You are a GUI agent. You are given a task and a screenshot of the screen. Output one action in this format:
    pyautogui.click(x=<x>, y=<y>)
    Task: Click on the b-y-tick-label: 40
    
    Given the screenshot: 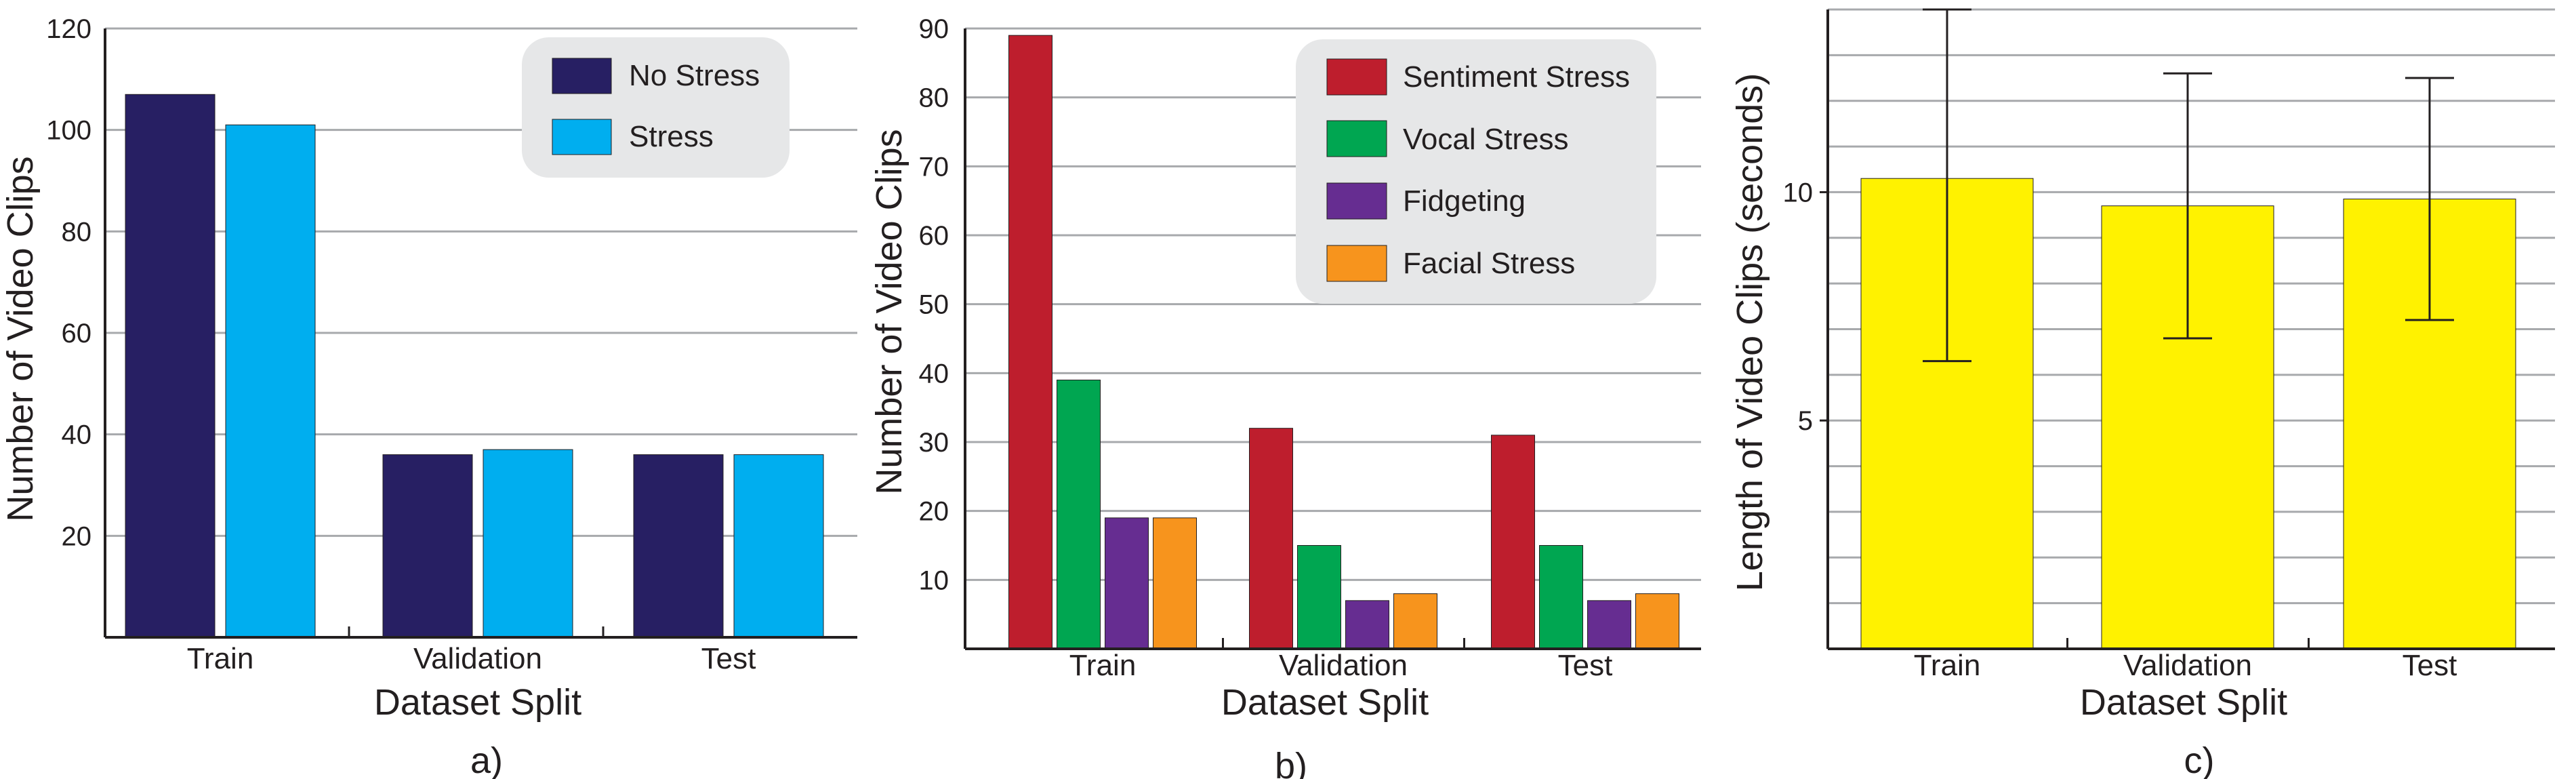 What is the action you would take?
    pyautogui.click(x=934, y=373)
    